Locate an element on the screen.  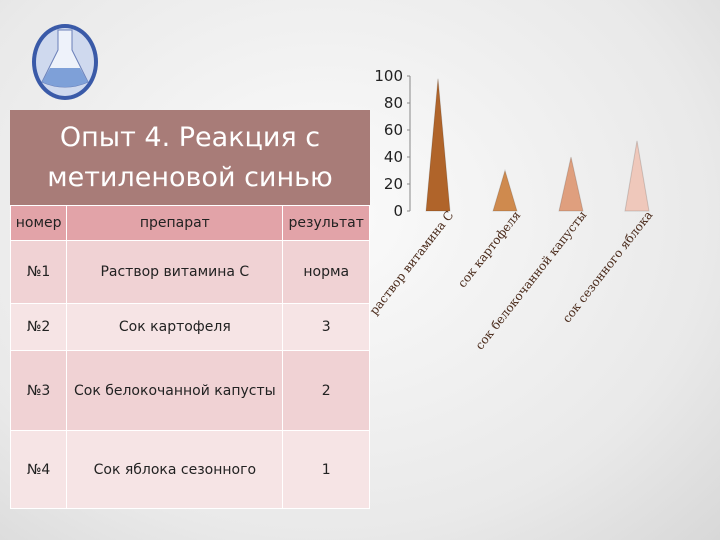
title: Опыт 4. Реакция с метиленовой синью is located at coordinates (190, 157).